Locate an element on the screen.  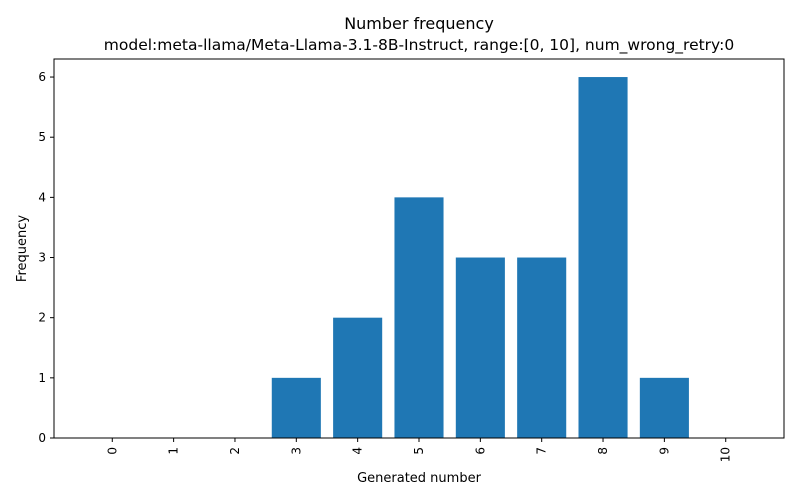
x-tick-label: 1 is located at coordinates (174, 451).